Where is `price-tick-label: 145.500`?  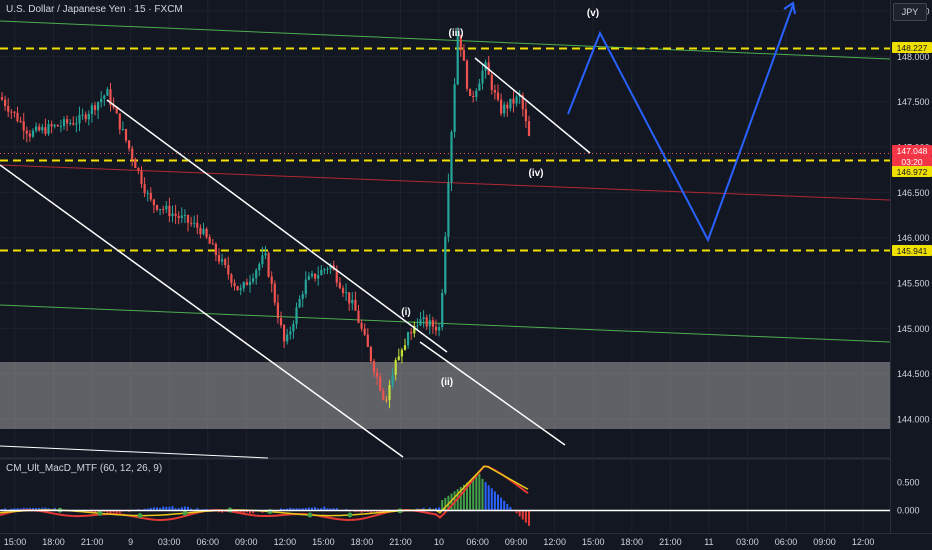
price-tick-label: 145.500 is located at coordinates (913, 284).